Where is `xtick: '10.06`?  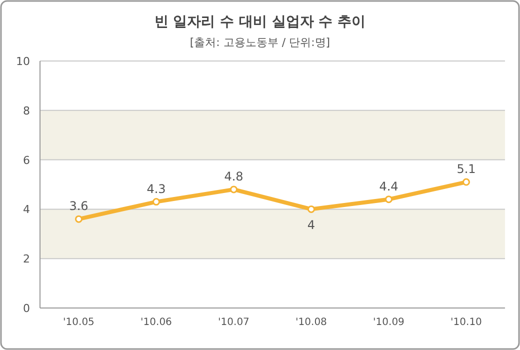
xtick: '10.06 is located at coordinates (156, 322).